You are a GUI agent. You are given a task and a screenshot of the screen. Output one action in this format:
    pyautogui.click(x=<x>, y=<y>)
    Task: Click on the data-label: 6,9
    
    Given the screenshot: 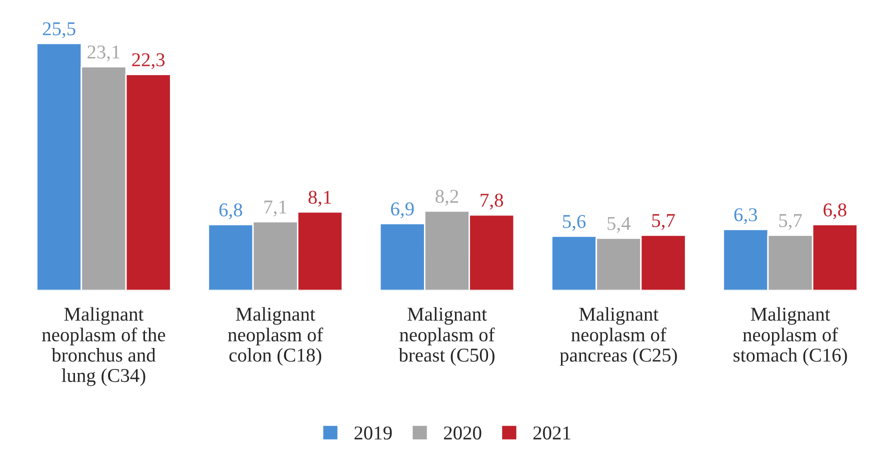 What is the action you would take?
    pyautogui.click(x=402, y=210)
    